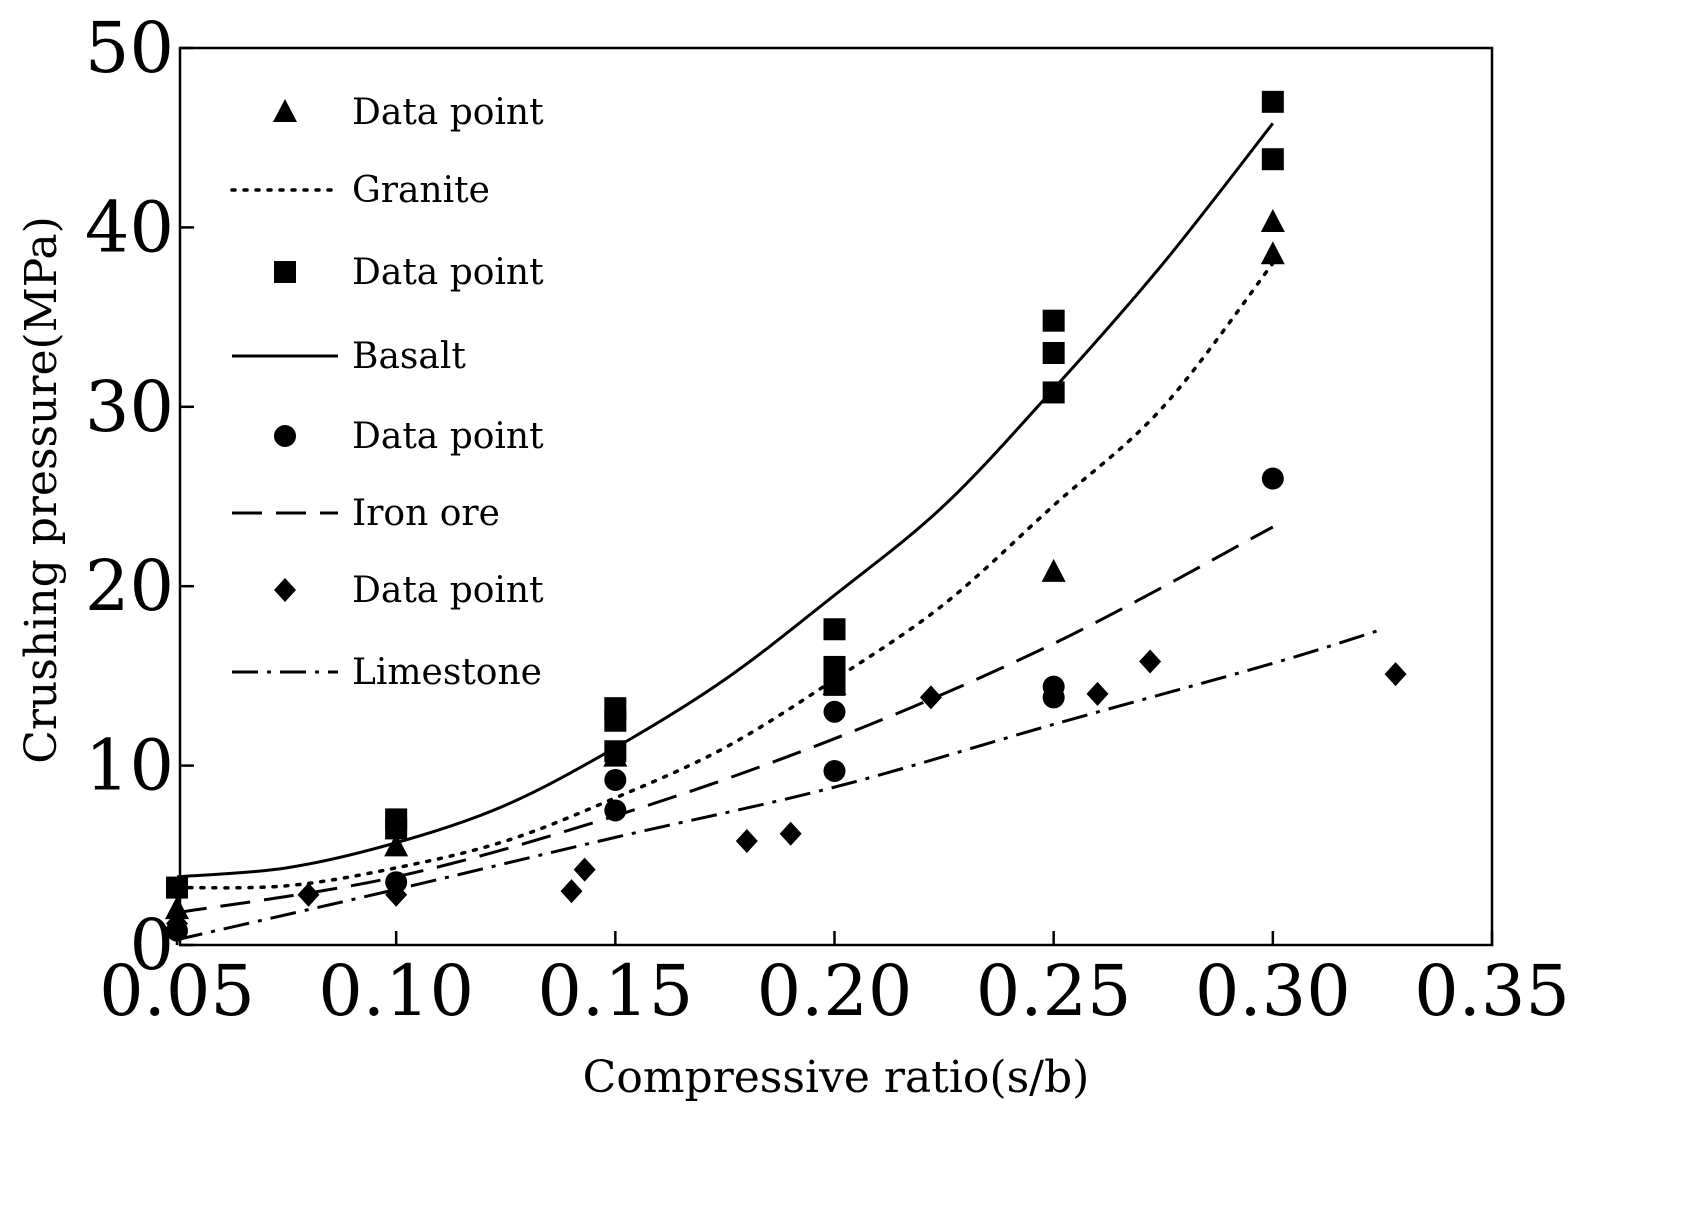 Image resolution: width=1703 pixels, height=1218 pixels. What do you see at coordinates (421, 190) in the screenshot?
I see `legend-label: Granite` at bounding box center [421, 190].